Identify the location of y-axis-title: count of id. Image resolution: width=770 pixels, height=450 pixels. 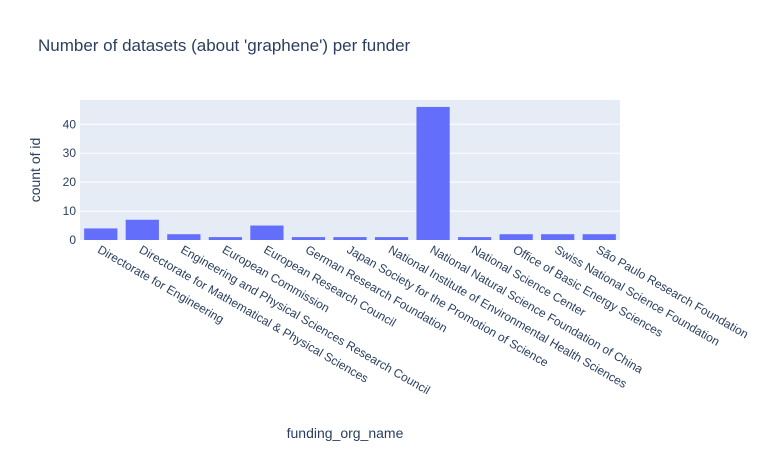
(35, 170).